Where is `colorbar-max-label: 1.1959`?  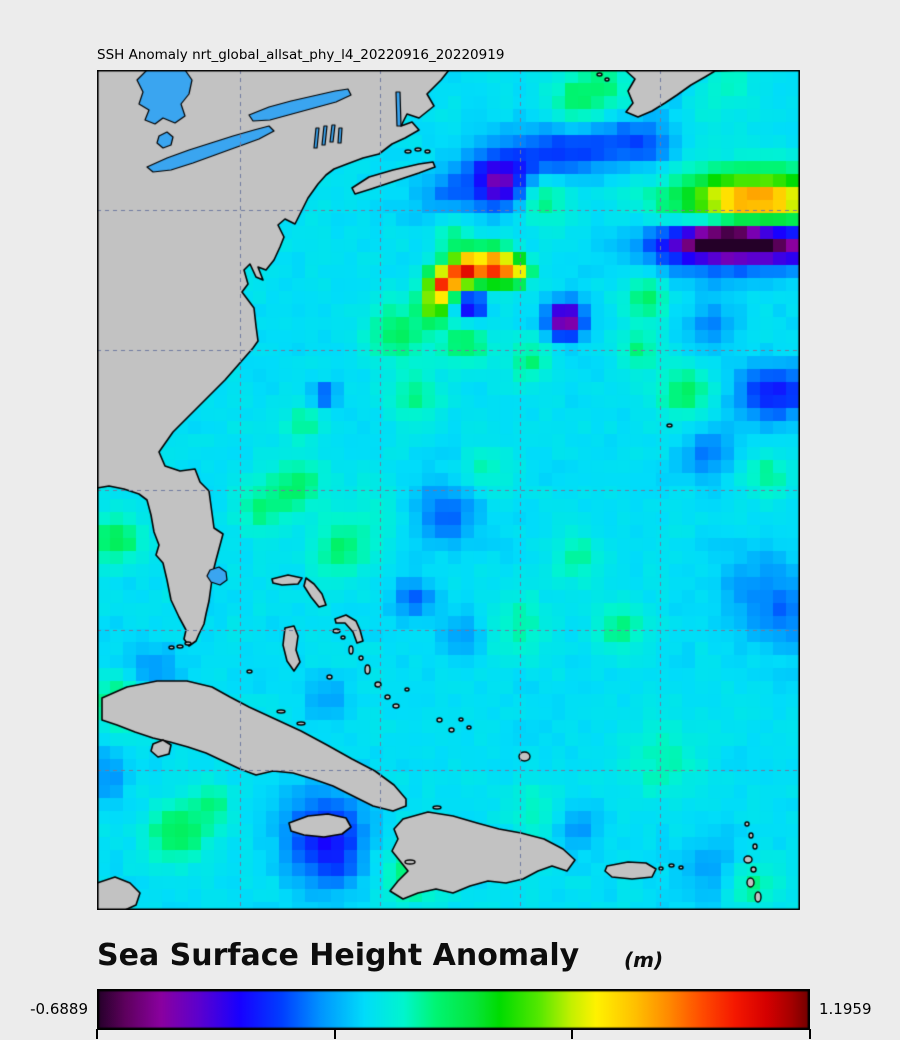
colorbar-max-label: 1.1959 is located at coordinates (845, 1009).